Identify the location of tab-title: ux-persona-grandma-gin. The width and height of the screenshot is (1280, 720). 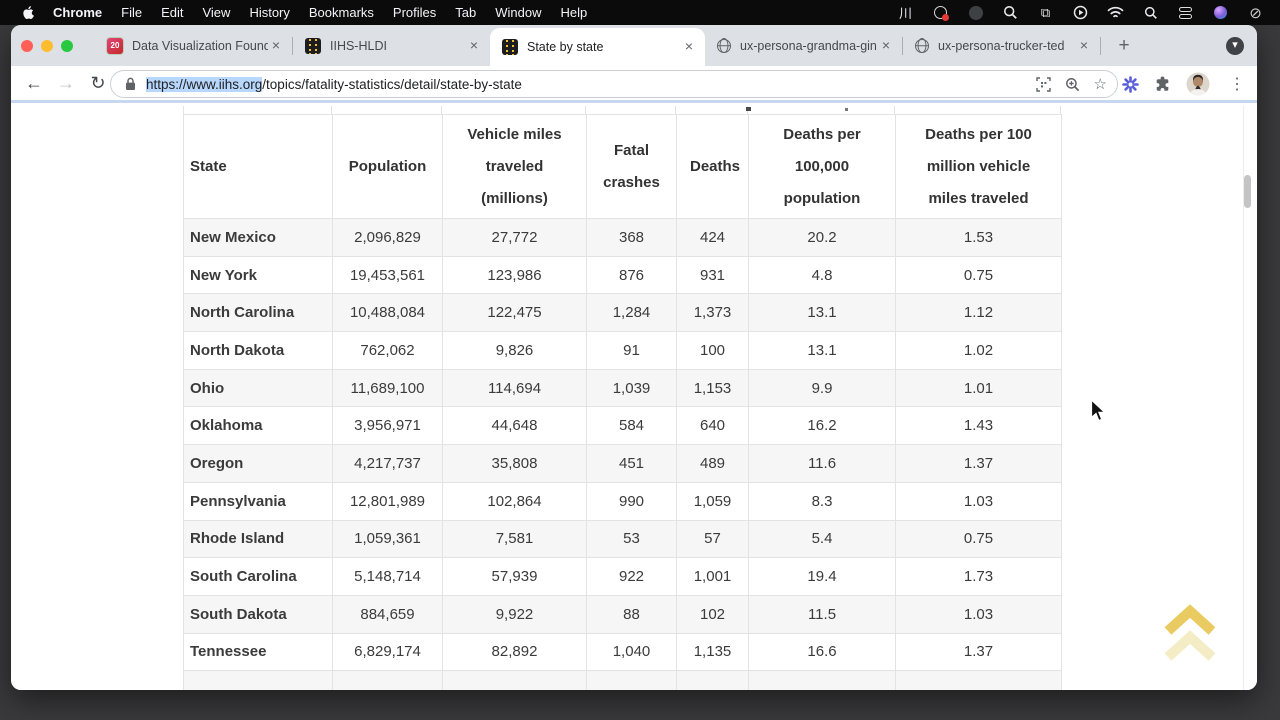
(808, 45).